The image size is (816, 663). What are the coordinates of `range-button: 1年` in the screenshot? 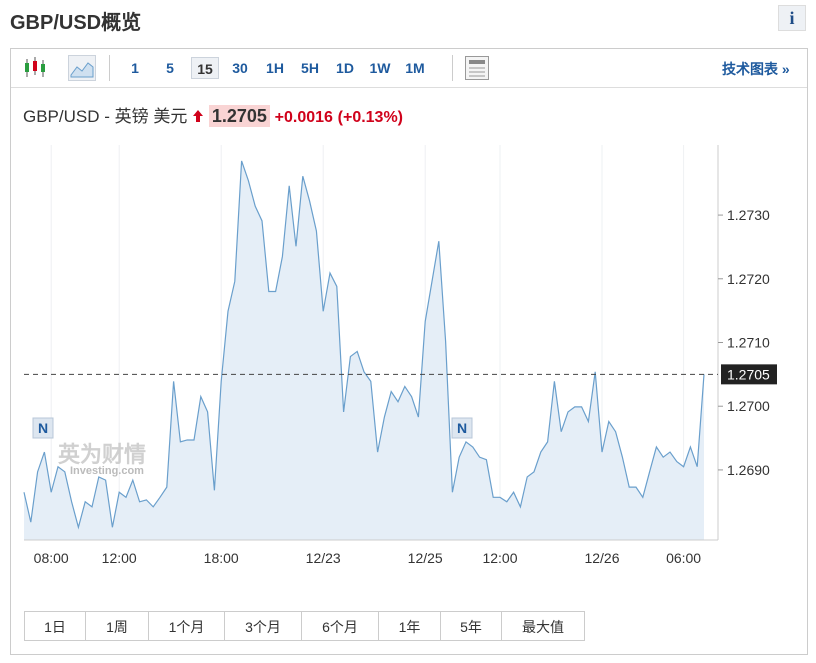 It's located at (409, 626).